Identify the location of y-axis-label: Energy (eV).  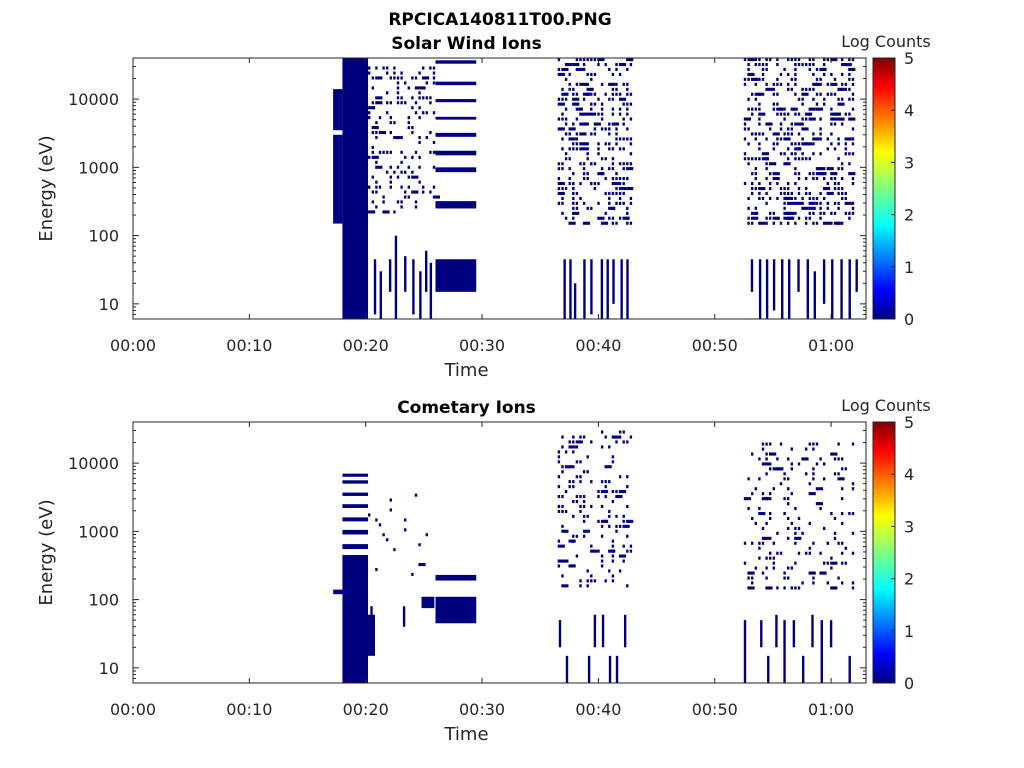
(46, 552).